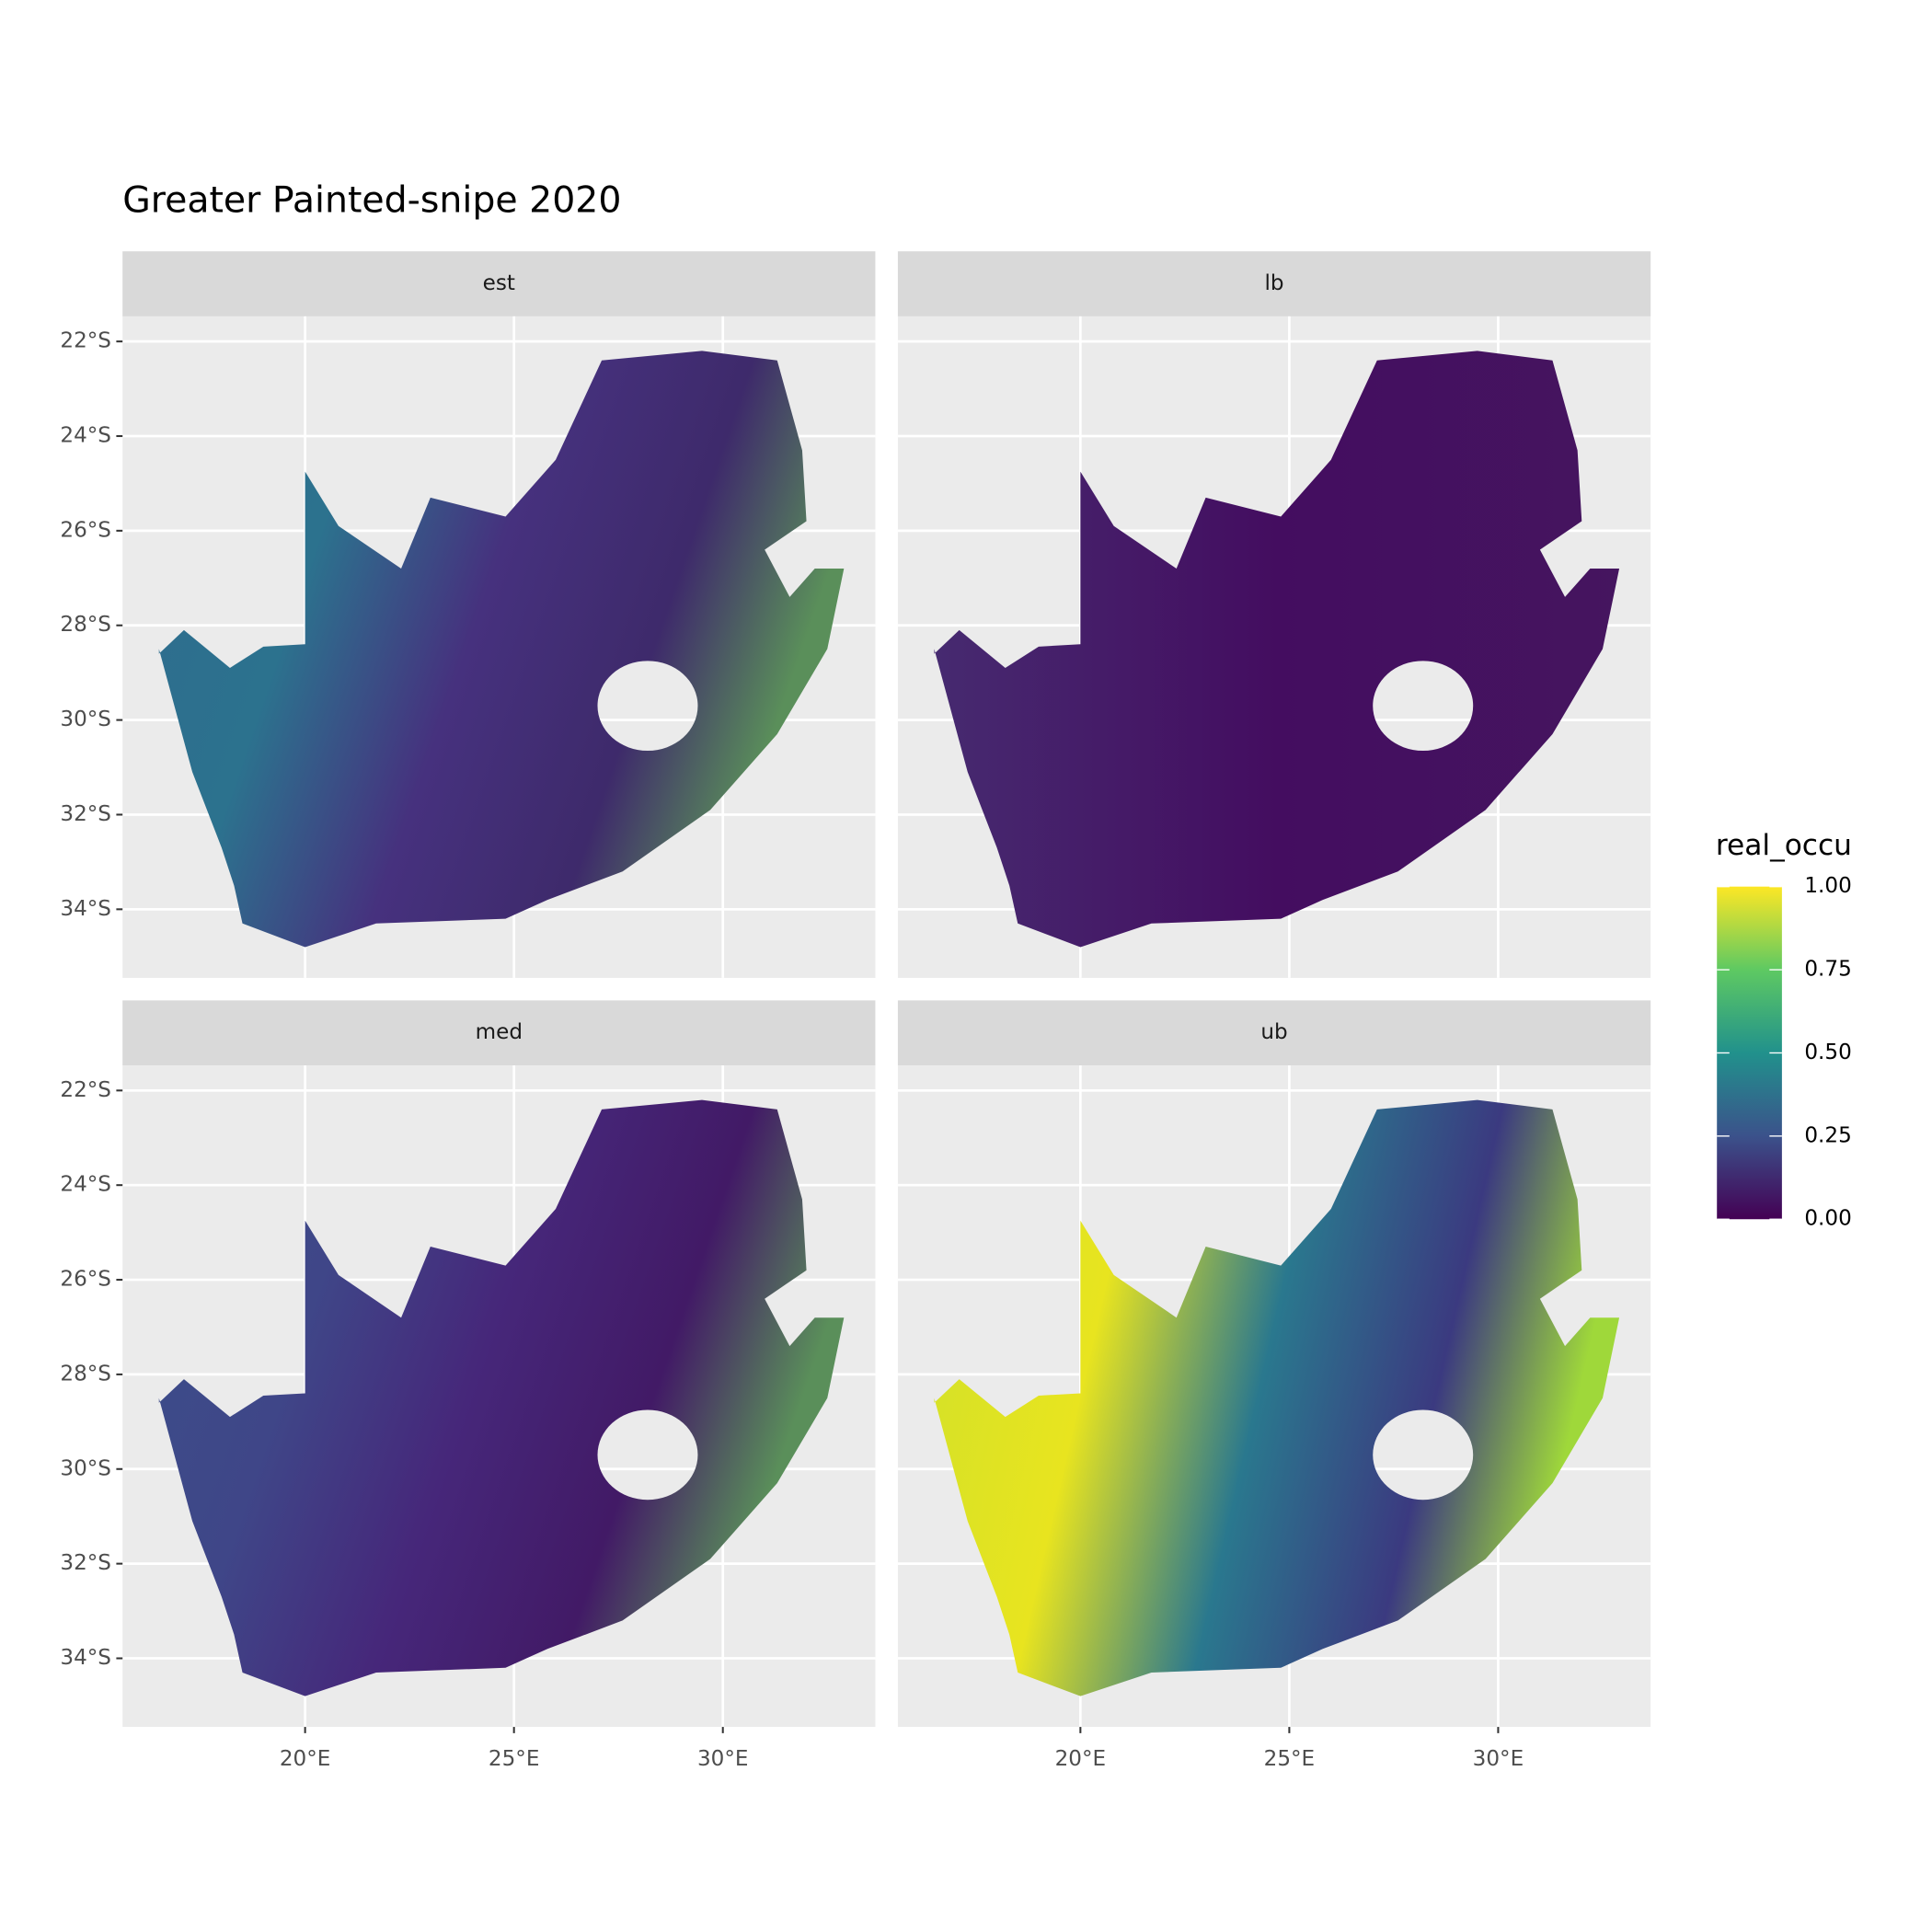  Describe the element at coordinates (1827, 886) in the screenshot. I see `legend-tick-label: 1.00` at that location.